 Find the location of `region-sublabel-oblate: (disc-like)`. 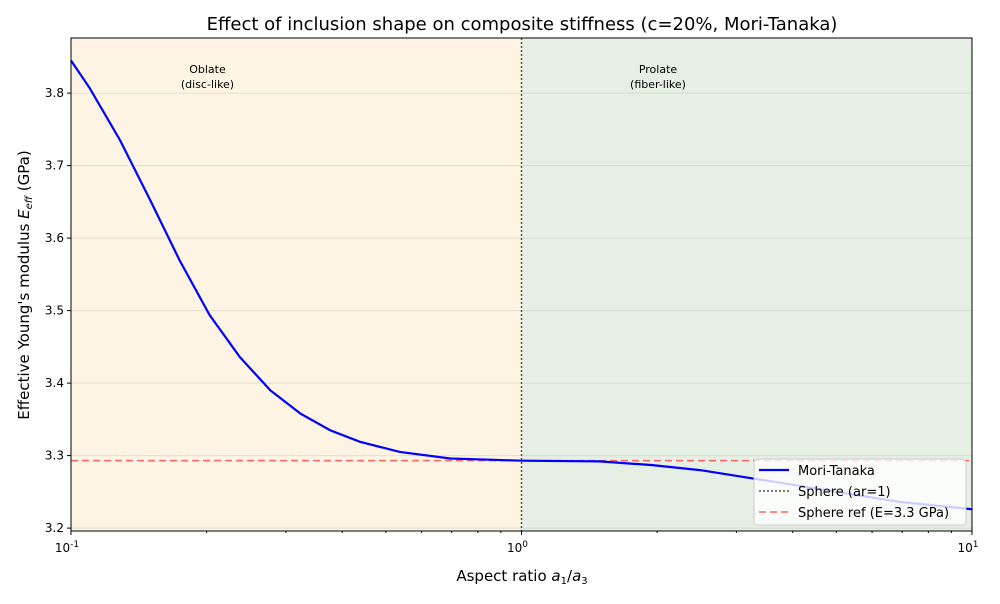

region-sublabel-oblate: (disc-like) is located at coordinates (207, 84).